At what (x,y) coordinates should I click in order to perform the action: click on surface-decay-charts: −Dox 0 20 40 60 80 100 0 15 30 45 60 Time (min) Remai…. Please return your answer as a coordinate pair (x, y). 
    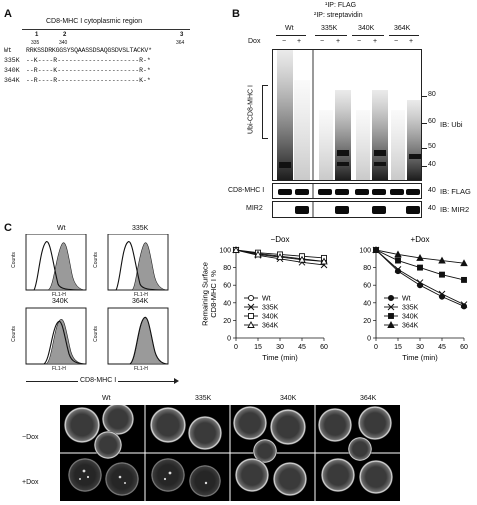
    Looking at the image, I should click on (334, 298).